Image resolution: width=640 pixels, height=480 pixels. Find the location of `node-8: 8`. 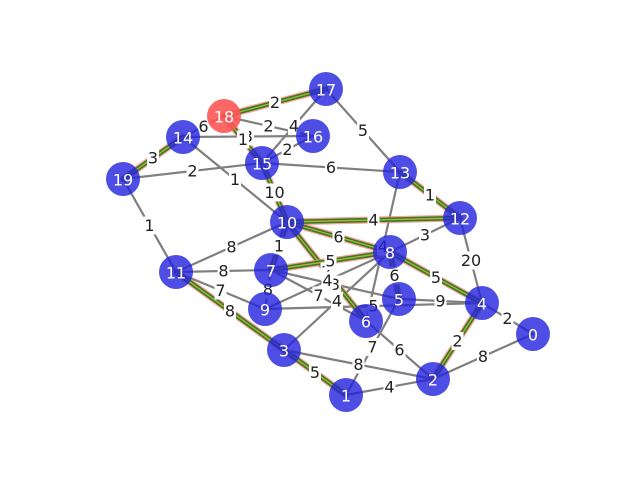

node-8: 8 is located at coordinates (390, 252).